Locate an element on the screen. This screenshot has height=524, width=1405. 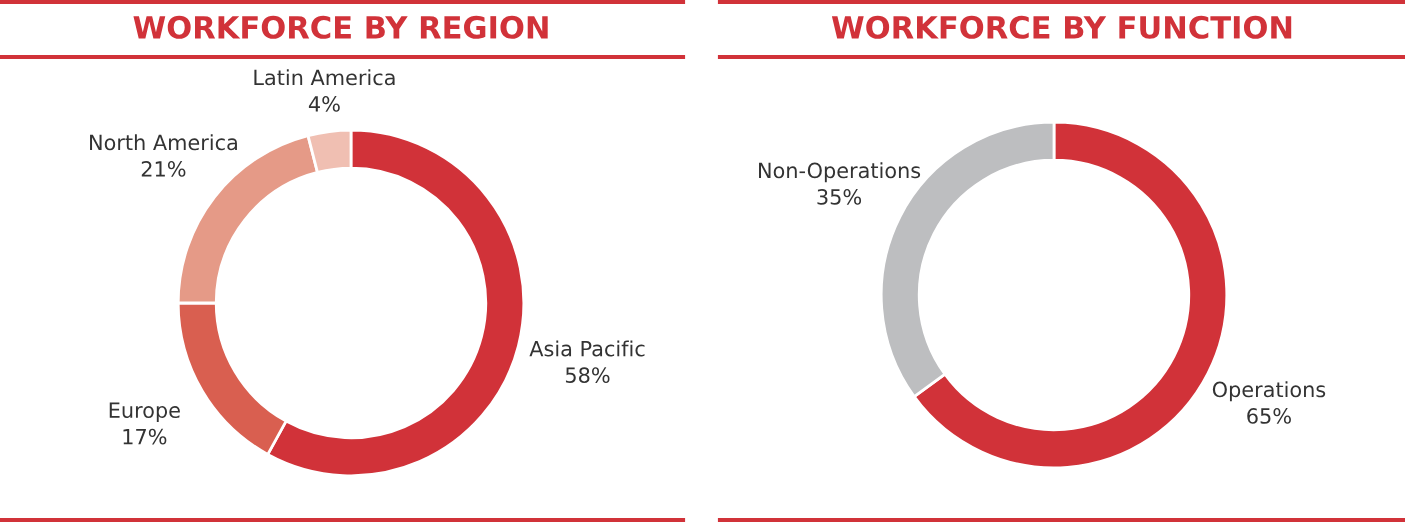
slice-label: Europe is located at coordinates (144, 412).